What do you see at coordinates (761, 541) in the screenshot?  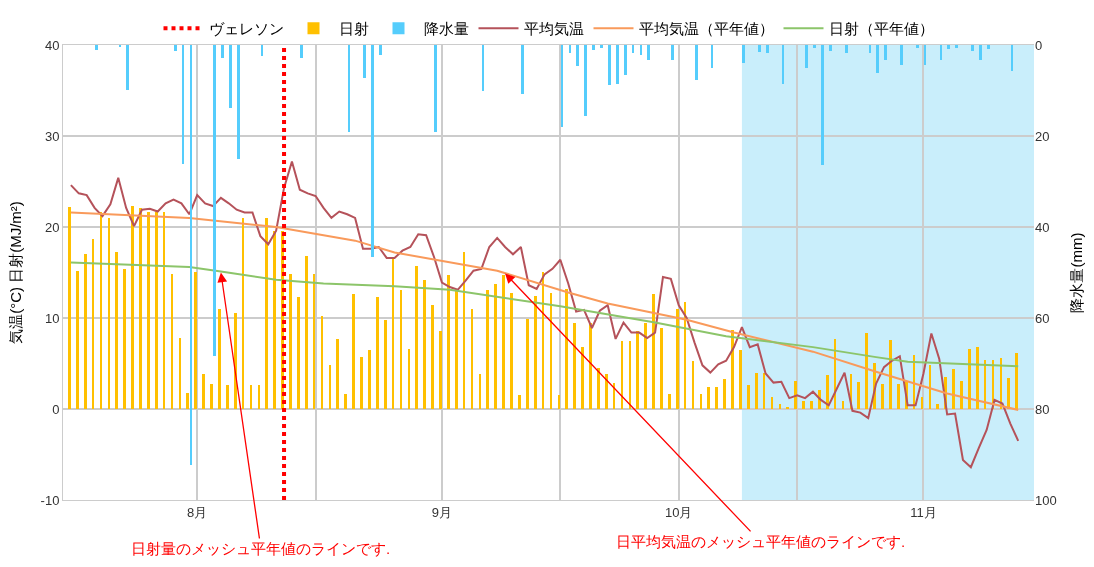 I see `annotation: 日平均気温のメッシュ平年値のラインです.` at bounding box center [761, 541].